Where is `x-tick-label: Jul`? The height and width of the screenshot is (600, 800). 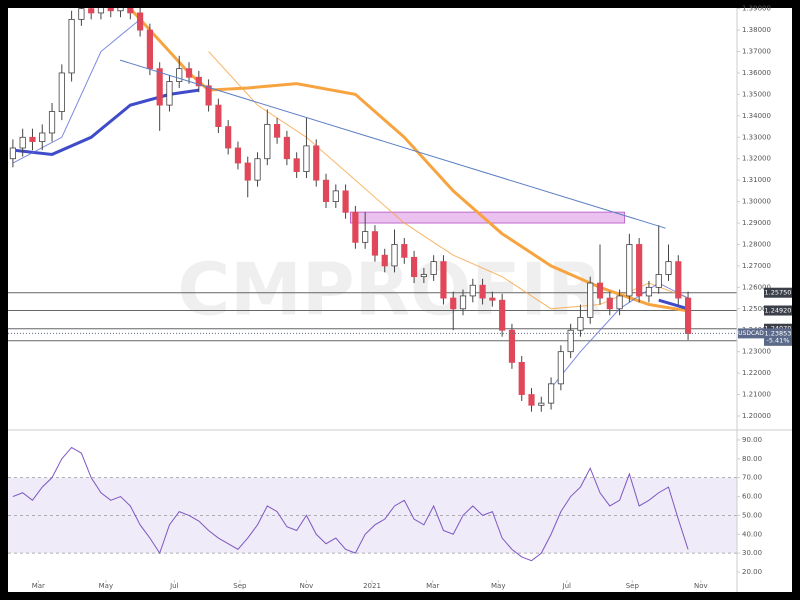 x-tick-label: Jul is located at coordinates (567, 586).